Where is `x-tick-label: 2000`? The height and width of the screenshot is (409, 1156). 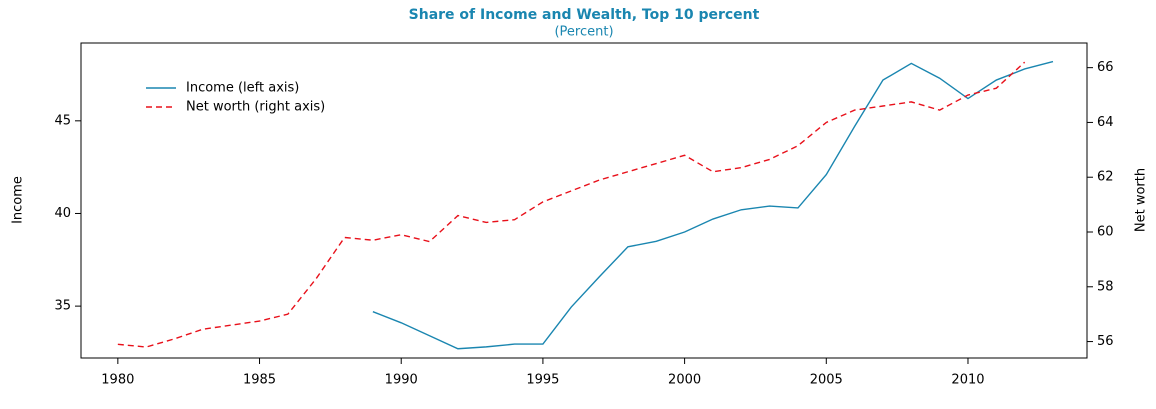
x-tick-label: 2000 is located at coordinates (684, 380).